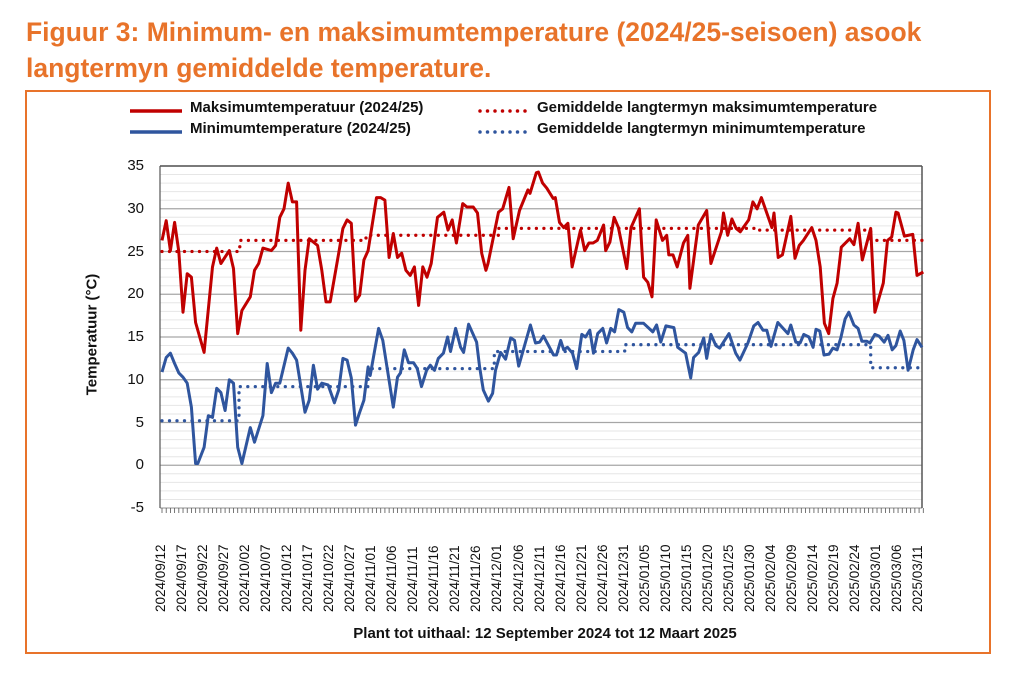 The height and width of the screenshot is (675, 1015). What do you see at coordinates (833, 578) in the screenshot?
I see `x-tick-label: 2025/02/19` at bounding box center [833, 578].